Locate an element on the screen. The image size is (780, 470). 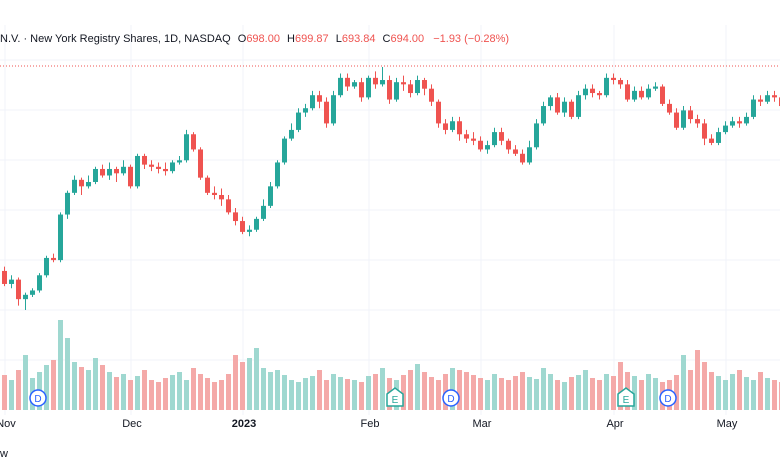
earnings-marker-label-1: E is located at coordinates (395, 400).